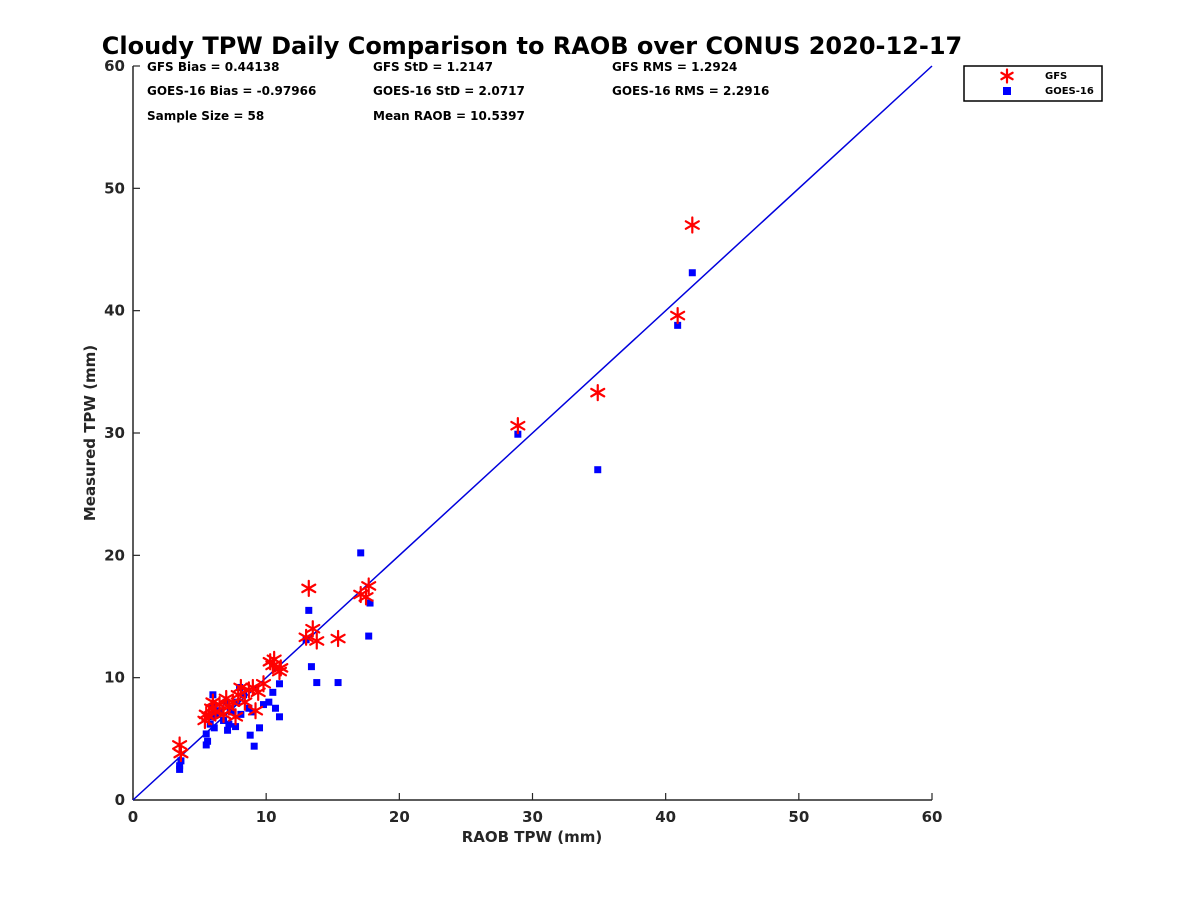  Describe the element at coordinates (1069, 91) in the screenshot. I see `legend-goes-label: GOES-16` at that location.